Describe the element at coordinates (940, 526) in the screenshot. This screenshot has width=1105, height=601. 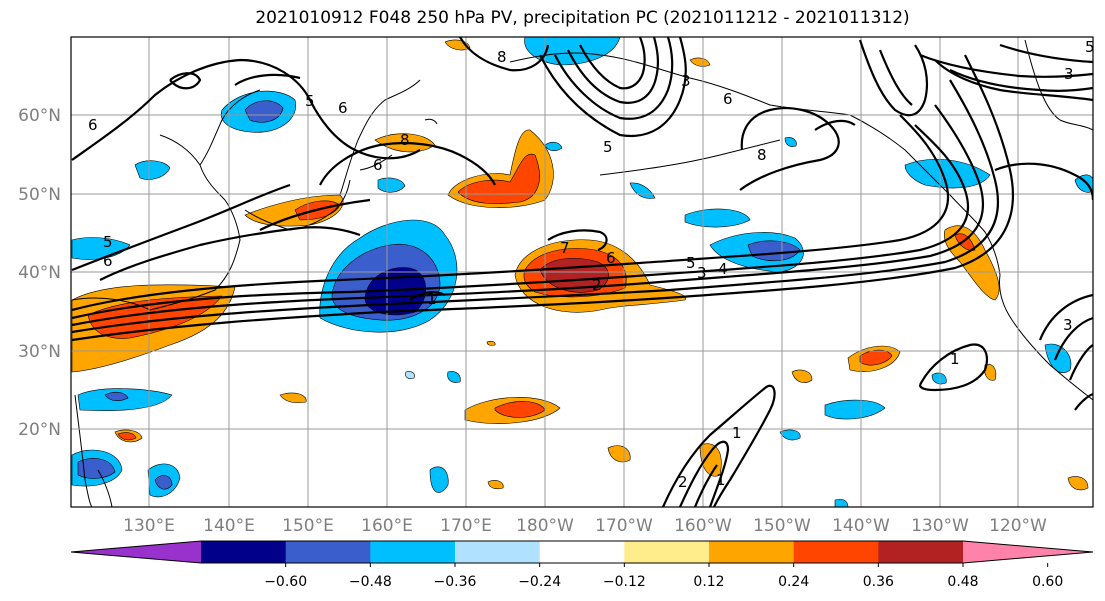
I see `longitude-label: 130°W` at that location.